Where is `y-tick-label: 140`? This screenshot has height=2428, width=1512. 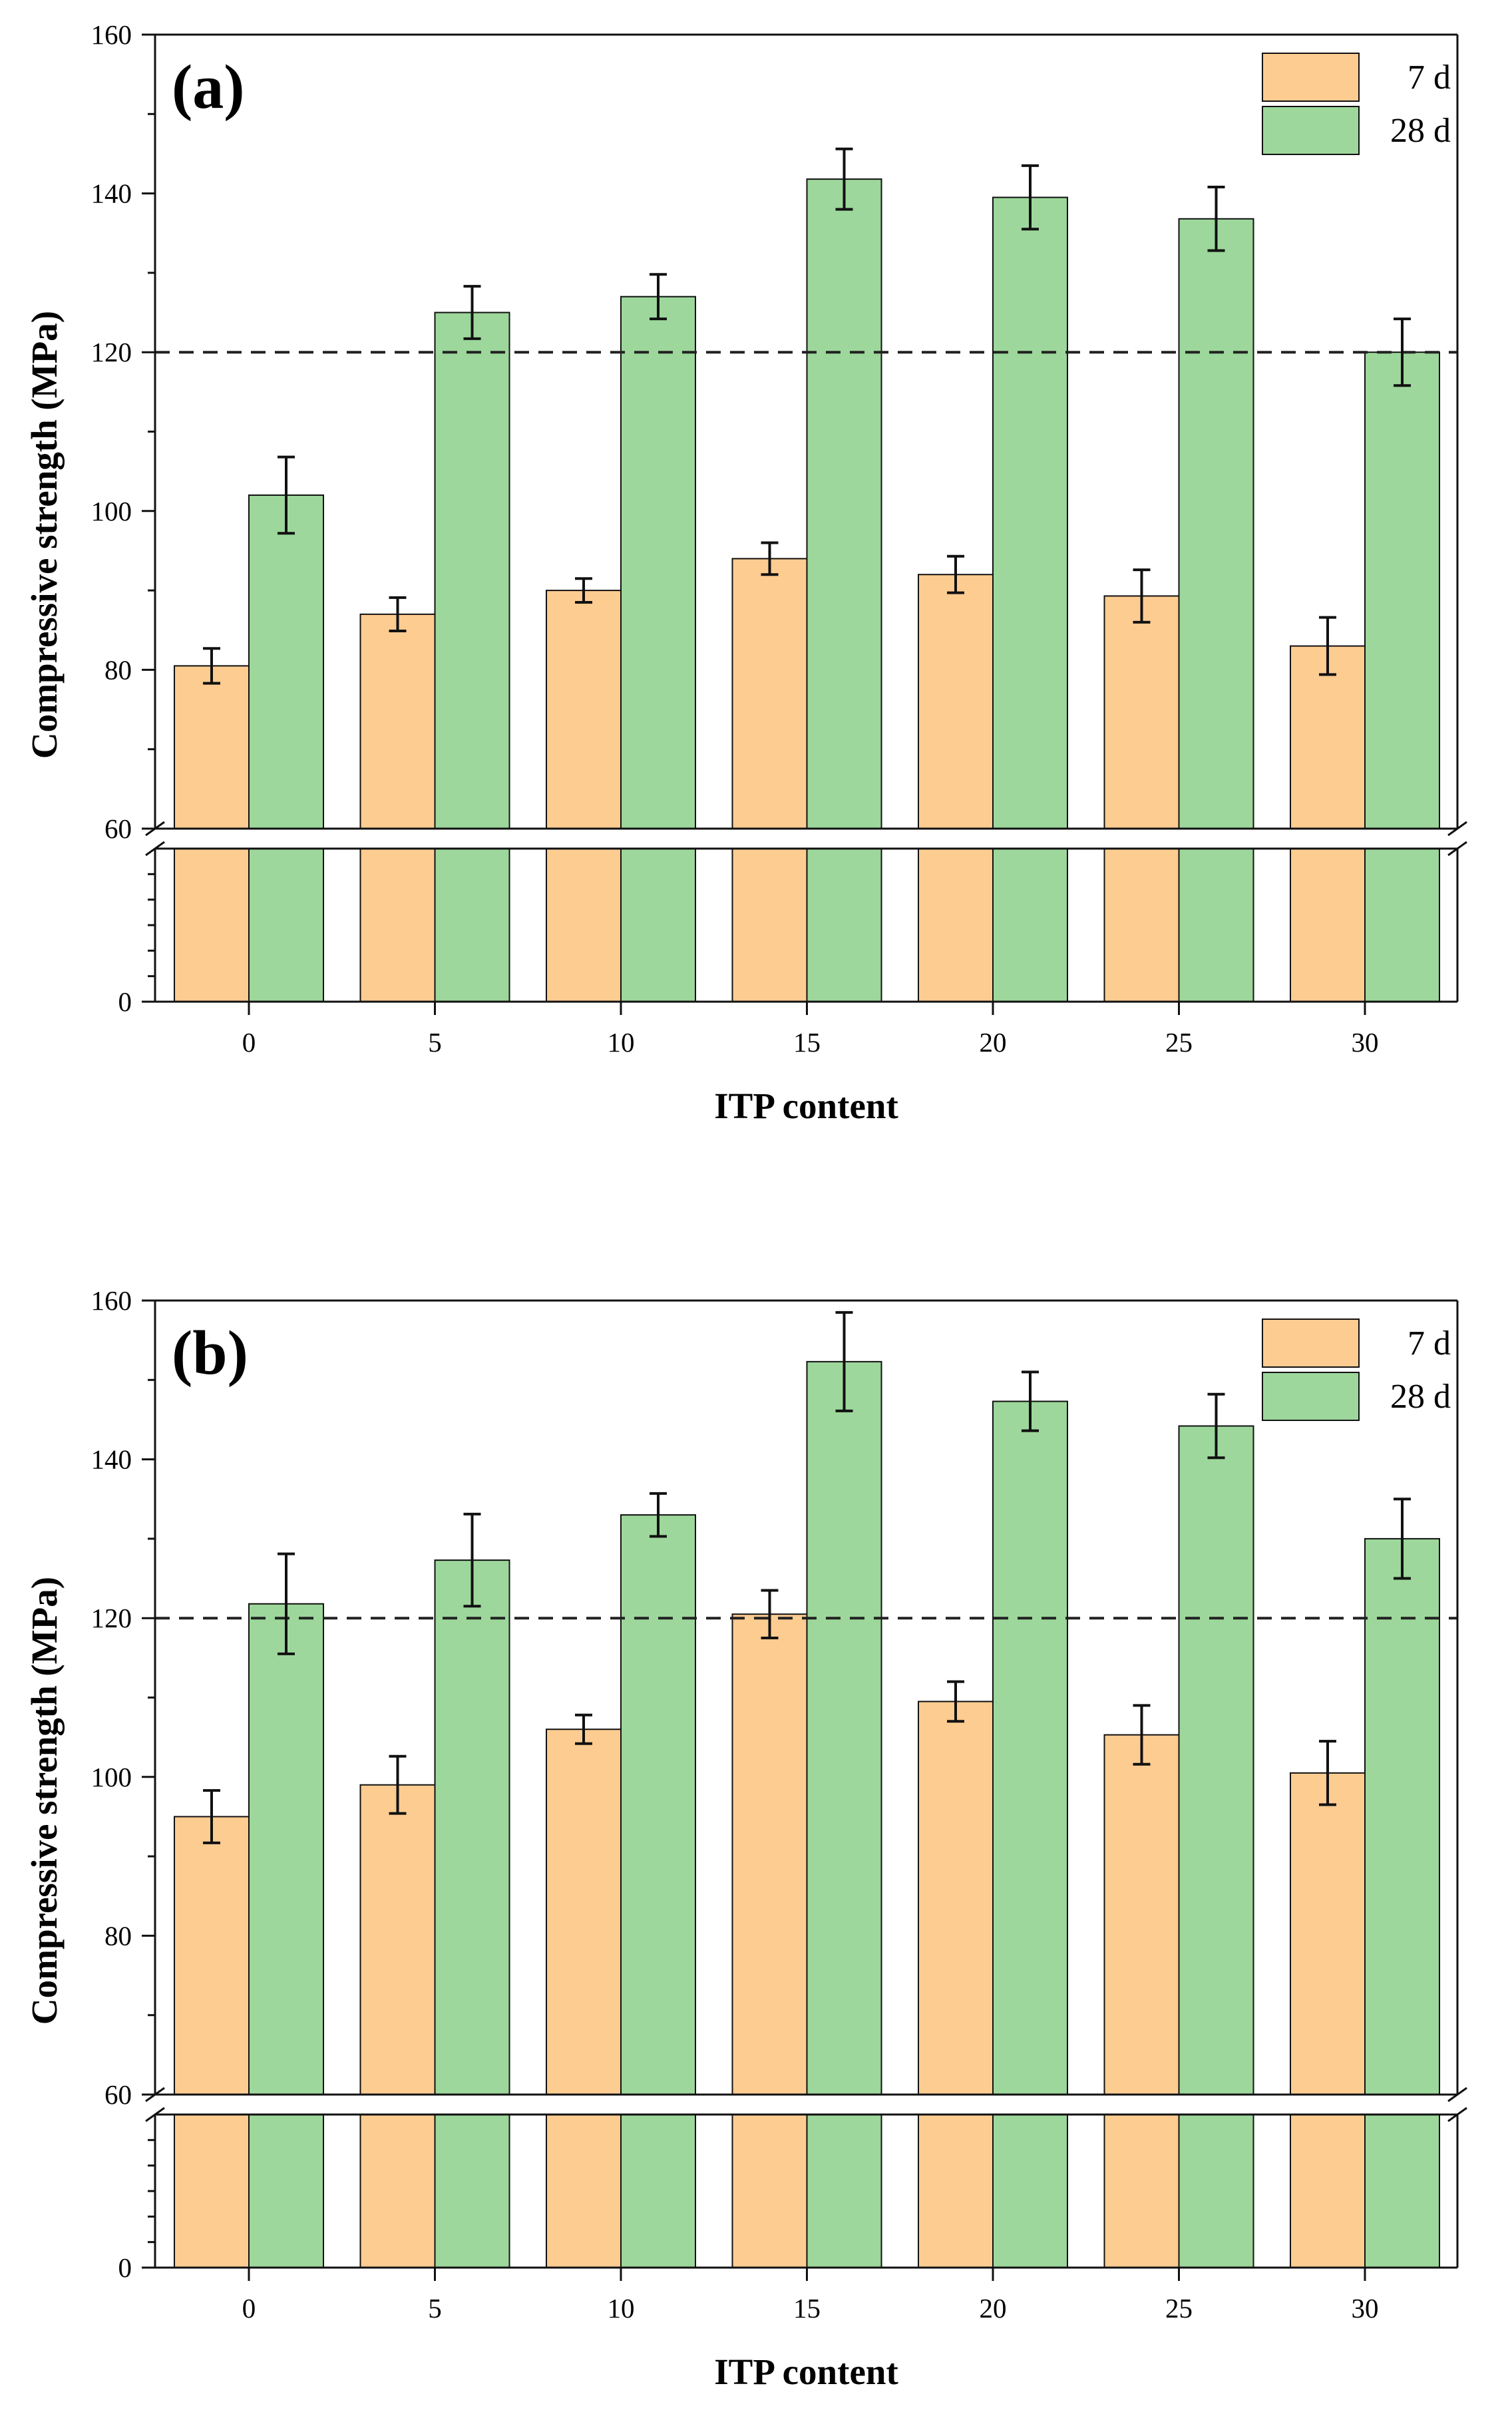 y-tick-label: 140 is located at coordinates (111, 1460).